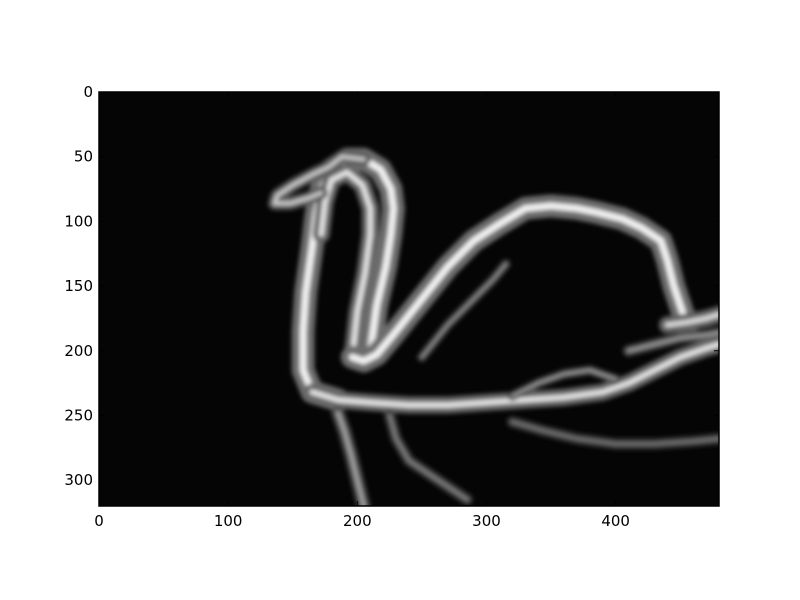 The height and width of the screenshot is (600, 800). I want to click on y-tick-label: 0, so click(88, 92).